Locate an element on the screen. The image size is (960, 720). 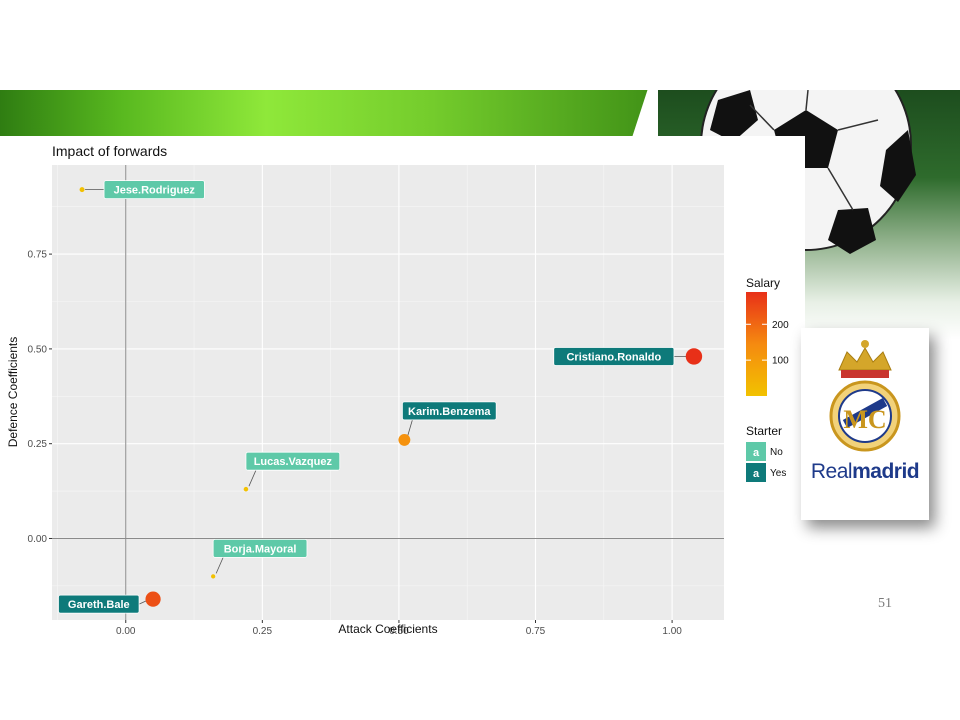
legend-starter-no-glyph: a is located at coordinates (756, 453).